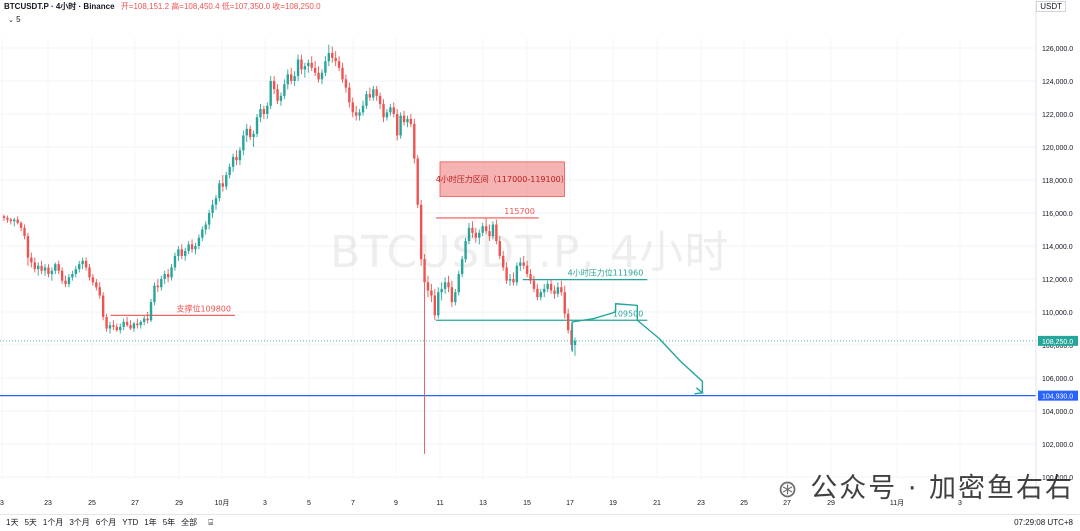 The width and height of the screenshot is (1080, 531). What do you see at coordinates (1057, 379) in the screenshot?
I see `y-tick-label: 106,000.0` at bounding box center [1057, 379].